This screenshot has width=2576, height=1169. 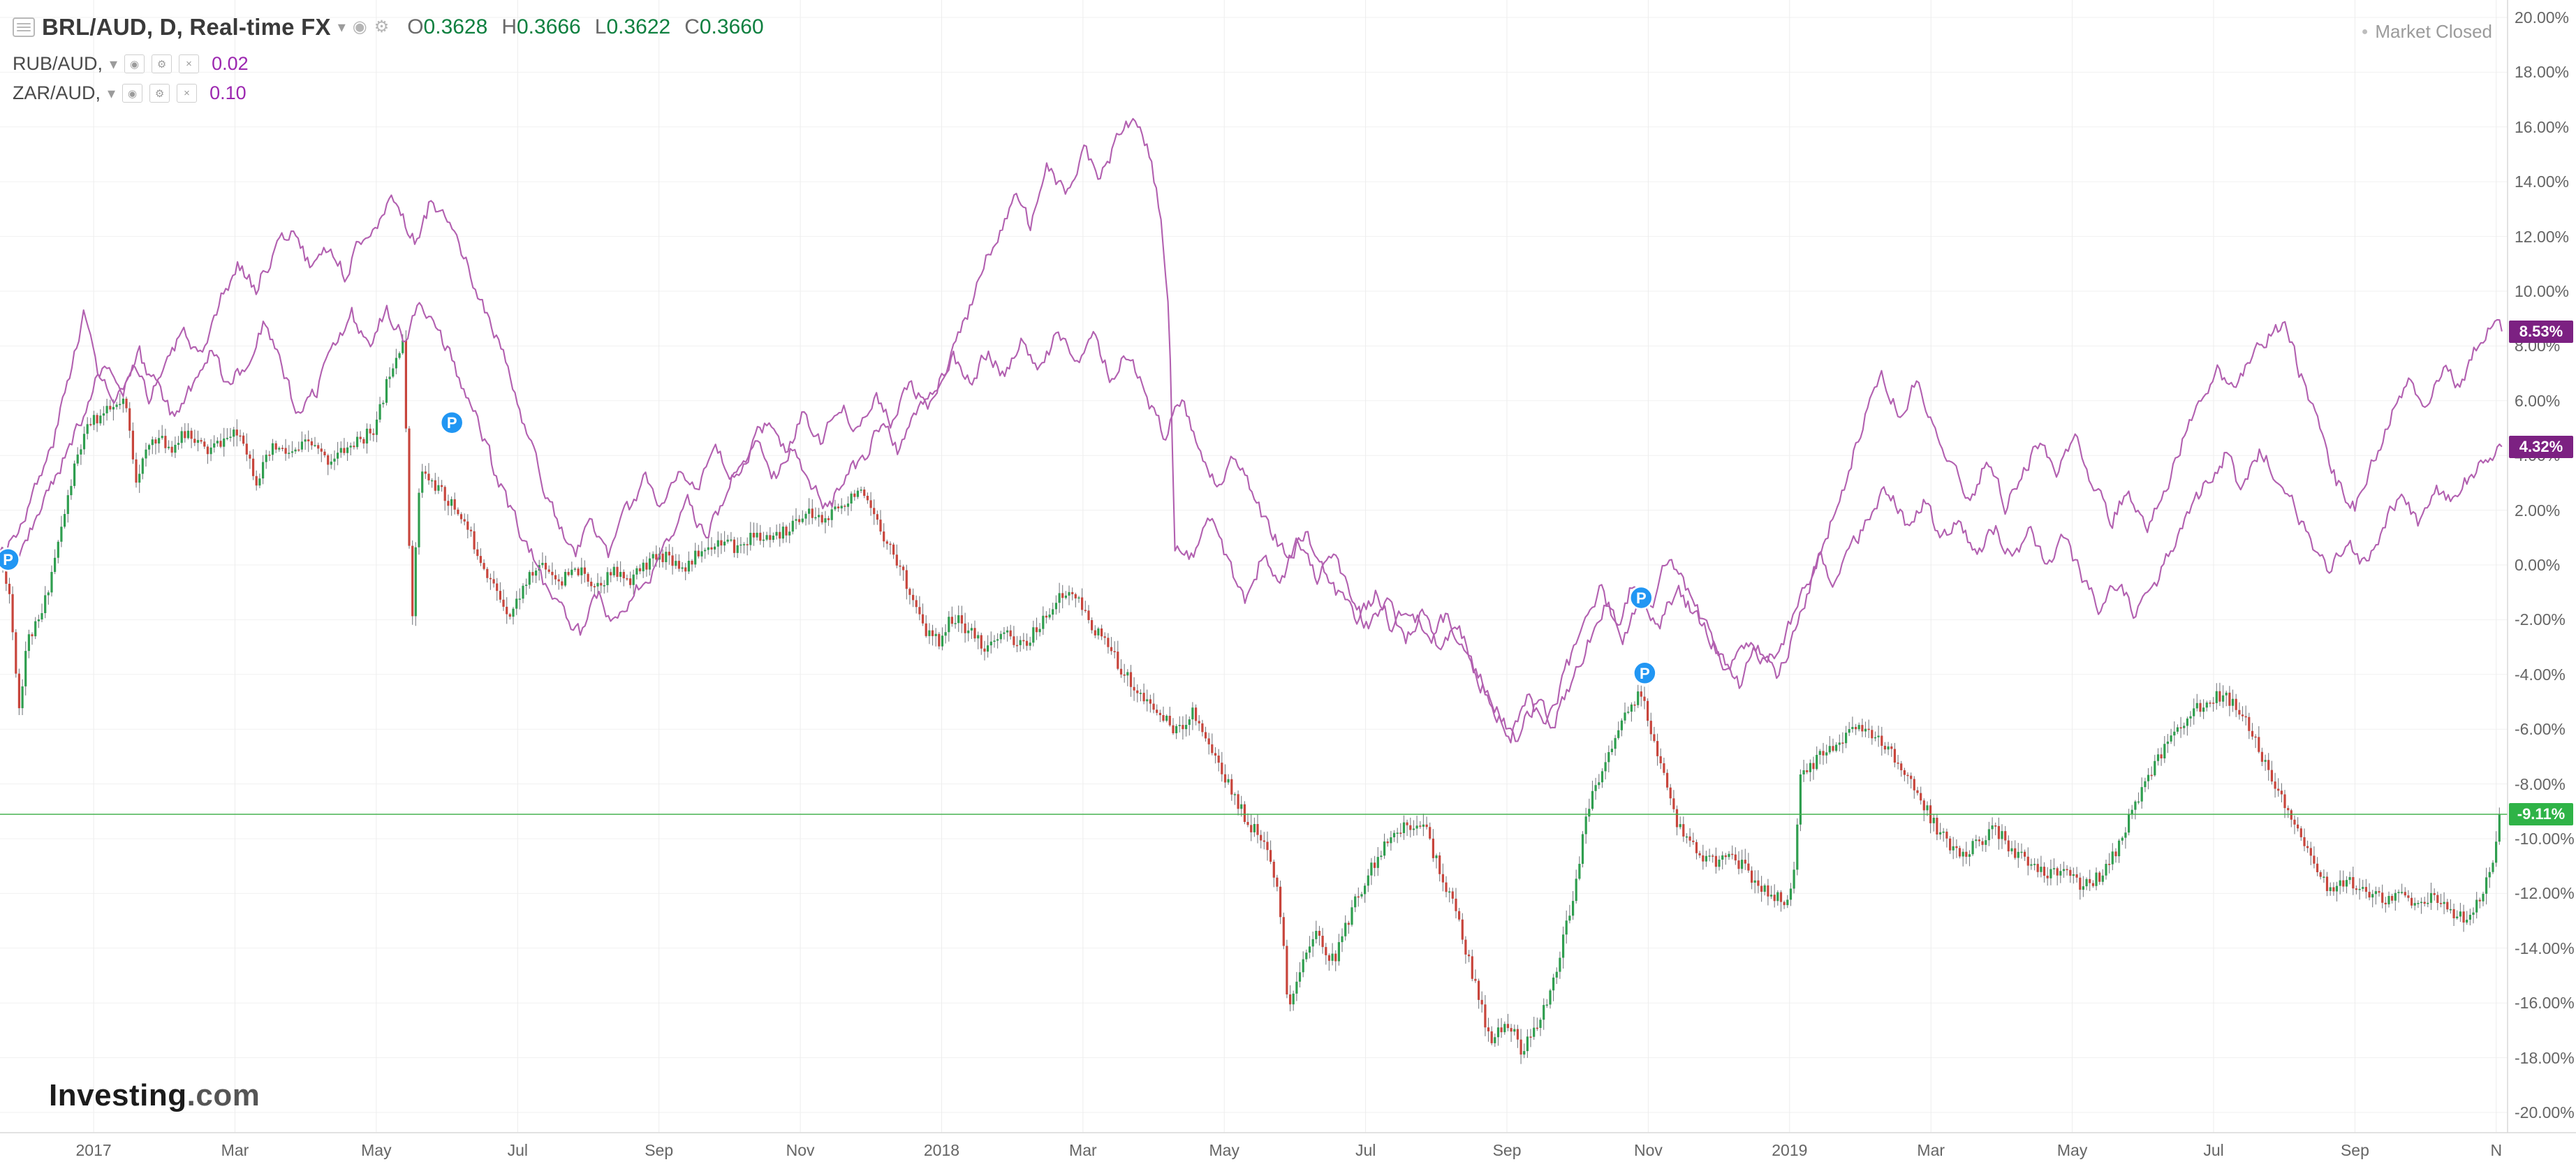 What do you see at coordinates (2542, 236) in the screenshot?
I see `price-axis-label: 12.00%` at bounding box center [2542, 236].